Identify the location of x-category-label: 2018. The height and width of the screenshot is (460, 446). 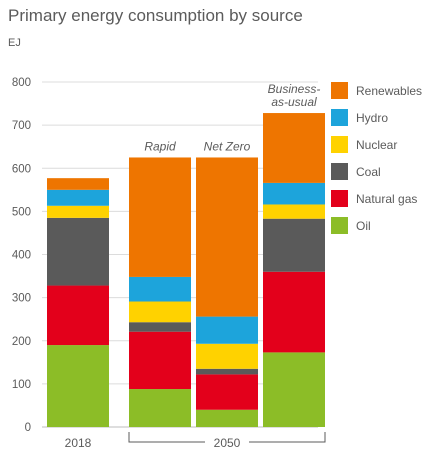
(78, 443).